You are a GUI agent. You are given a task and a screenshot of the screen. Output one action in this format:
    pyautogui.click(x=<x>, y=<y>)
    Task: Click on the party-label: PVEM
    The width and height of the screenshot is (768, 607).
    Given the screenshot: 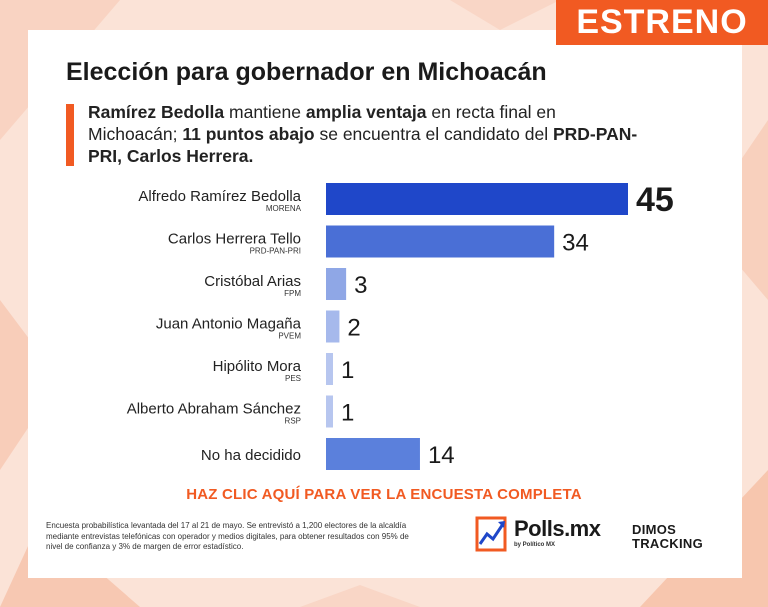 What is the action you would take?
    pyautogui.click(x=289, y=336)
    